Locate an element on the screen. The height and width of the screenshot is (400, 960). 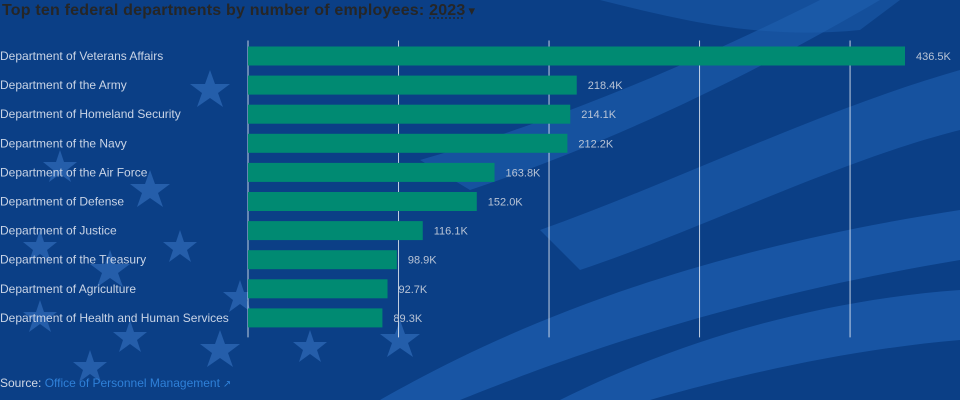
category-label: Department of the Treasury is located at coordinates (73, 260).